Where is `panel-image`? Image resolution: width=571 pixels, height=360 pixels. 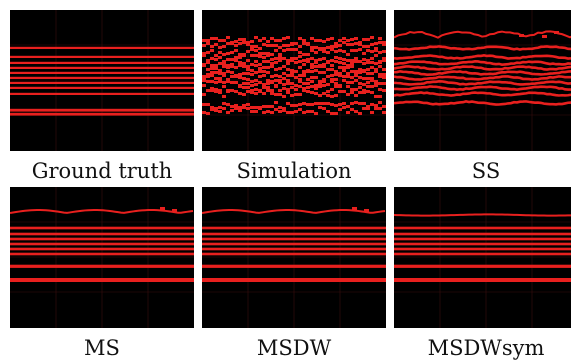 panel-image is located at coordinates (482, 257).